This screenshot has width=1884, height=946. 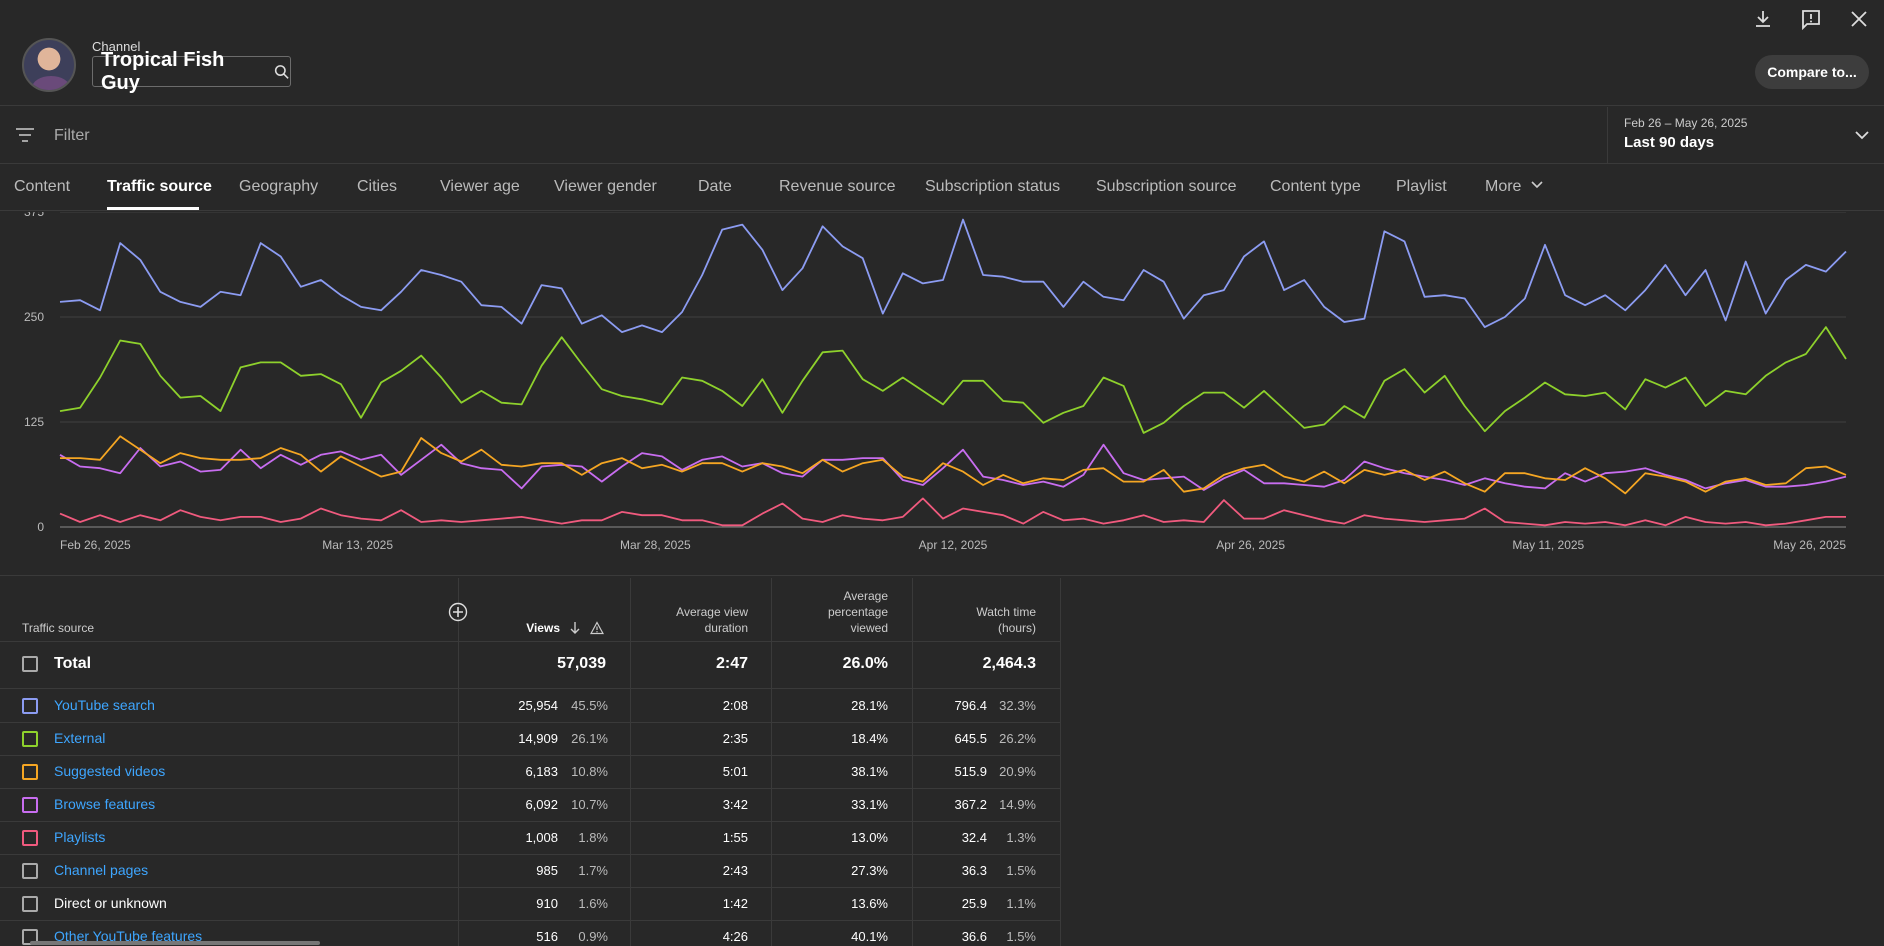 I want to click on filter-bar, so click(x=942, y=135).